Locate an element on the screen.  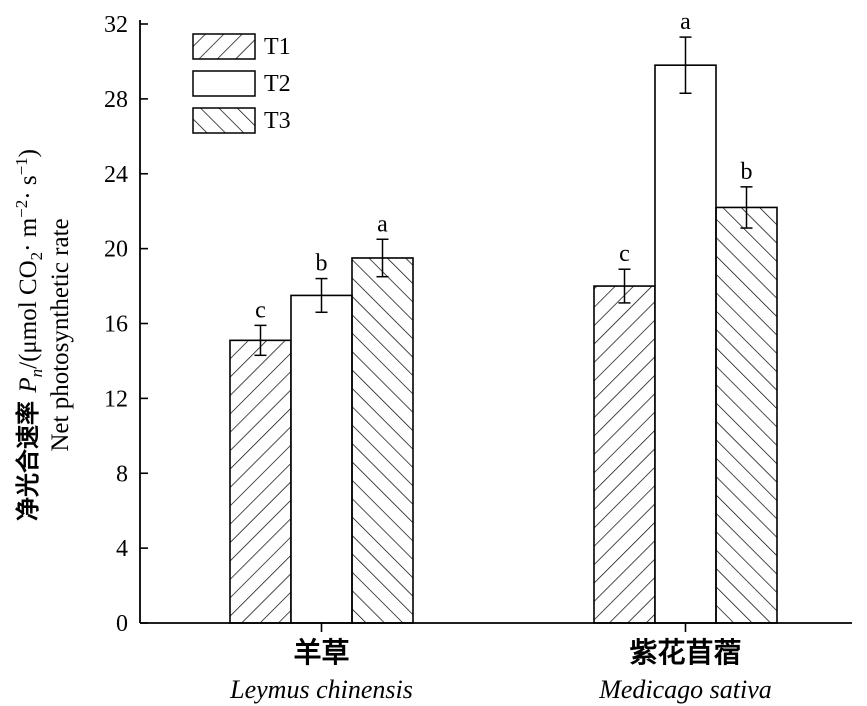
y-tick-label: 8 is located at coordinates (122, 474).